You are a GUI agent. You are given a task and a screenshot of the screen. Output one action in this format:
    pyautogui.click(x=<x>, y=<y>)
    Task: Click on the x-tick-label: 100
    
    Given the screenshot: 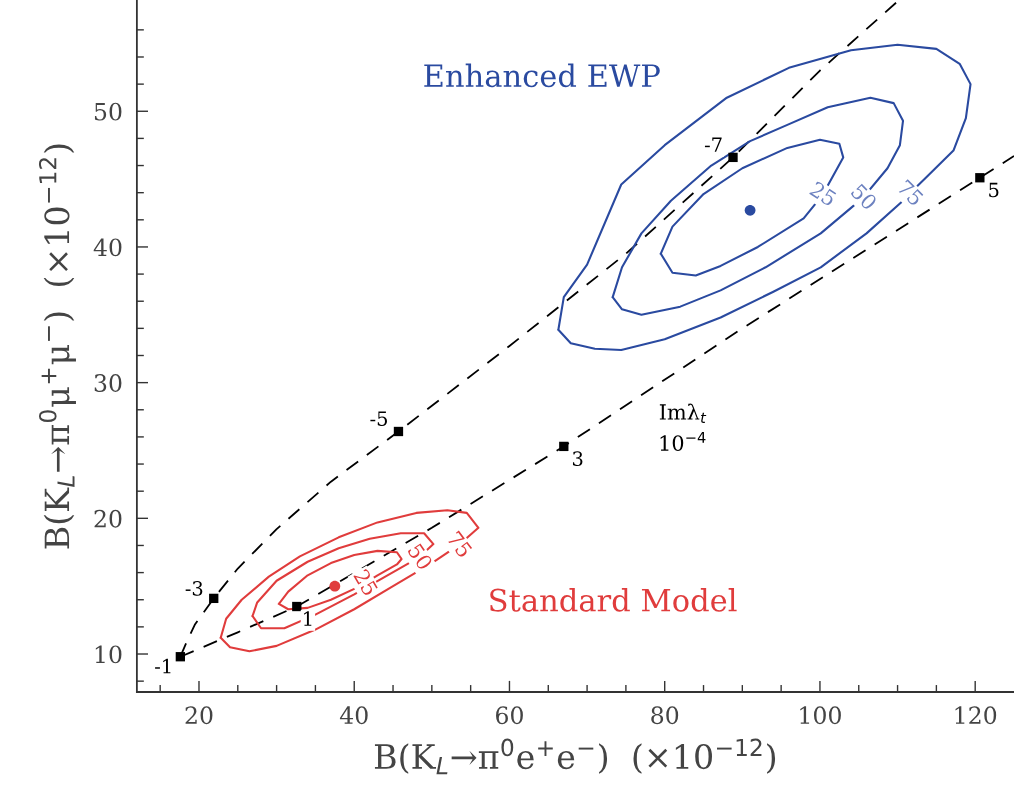 What is the action you would take?
    pyautogui.click(x=820, y=715)
    